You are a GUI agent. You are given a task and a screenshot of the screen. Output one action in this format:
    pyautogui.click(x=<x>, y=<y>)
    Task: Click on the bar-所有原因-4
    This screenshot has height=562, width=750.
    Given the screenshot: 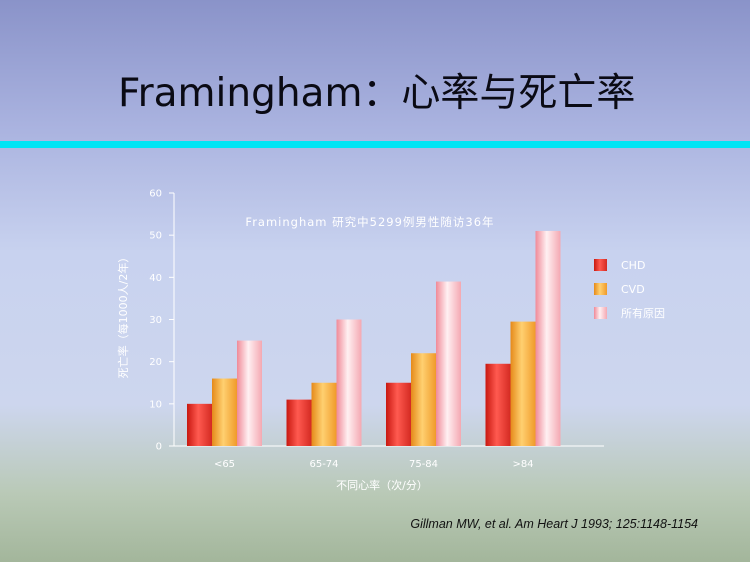 What is the action you would take?
    pyautogui.click(x=548, y=338)
    